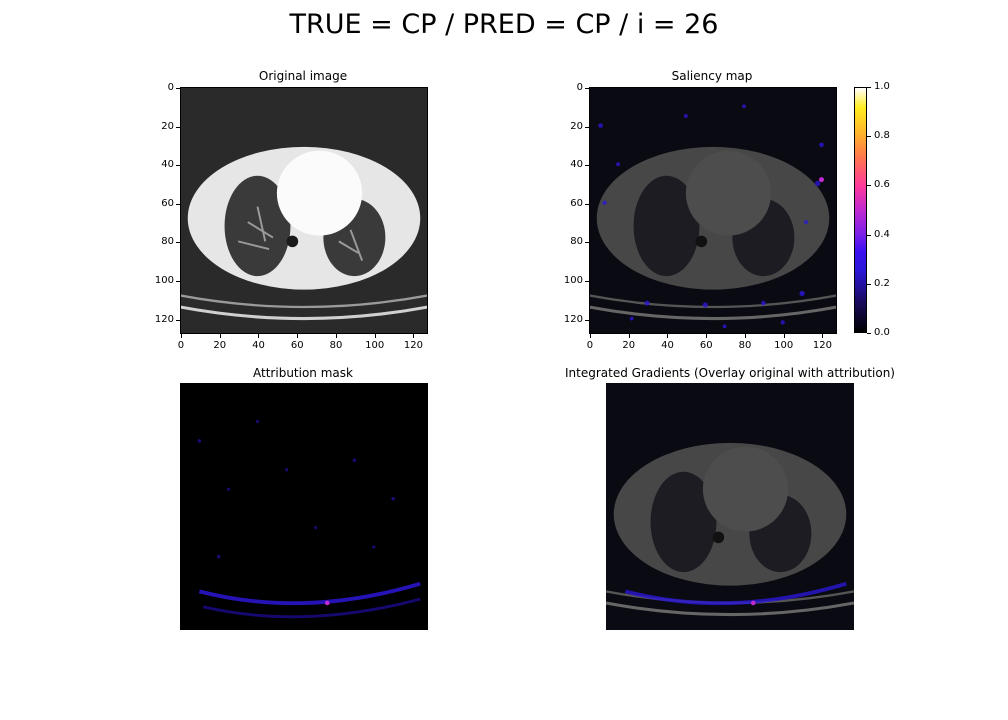 The height and width of the screenshot is (720, 1008). I want to click on original-xtick-label: 120, so click(413, 345).